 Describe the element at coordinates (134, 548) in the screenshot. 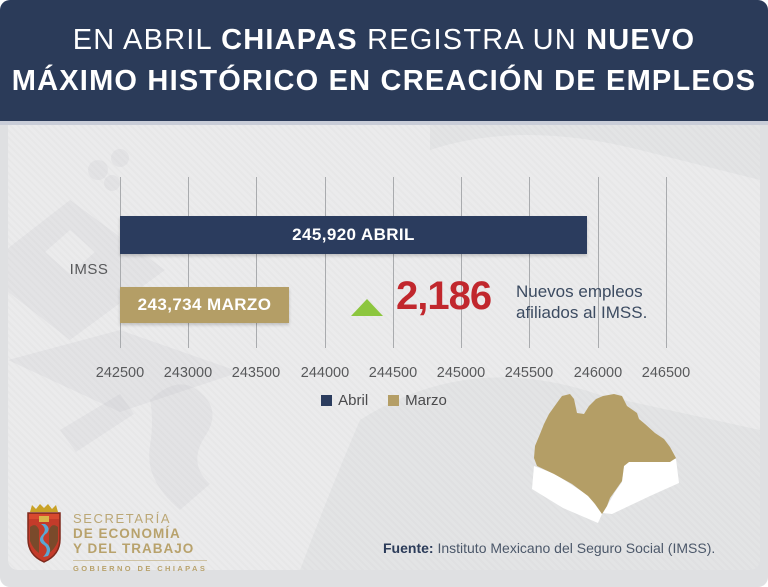

I see `logo-line-3: Y DEL TRABAJO` at that location.